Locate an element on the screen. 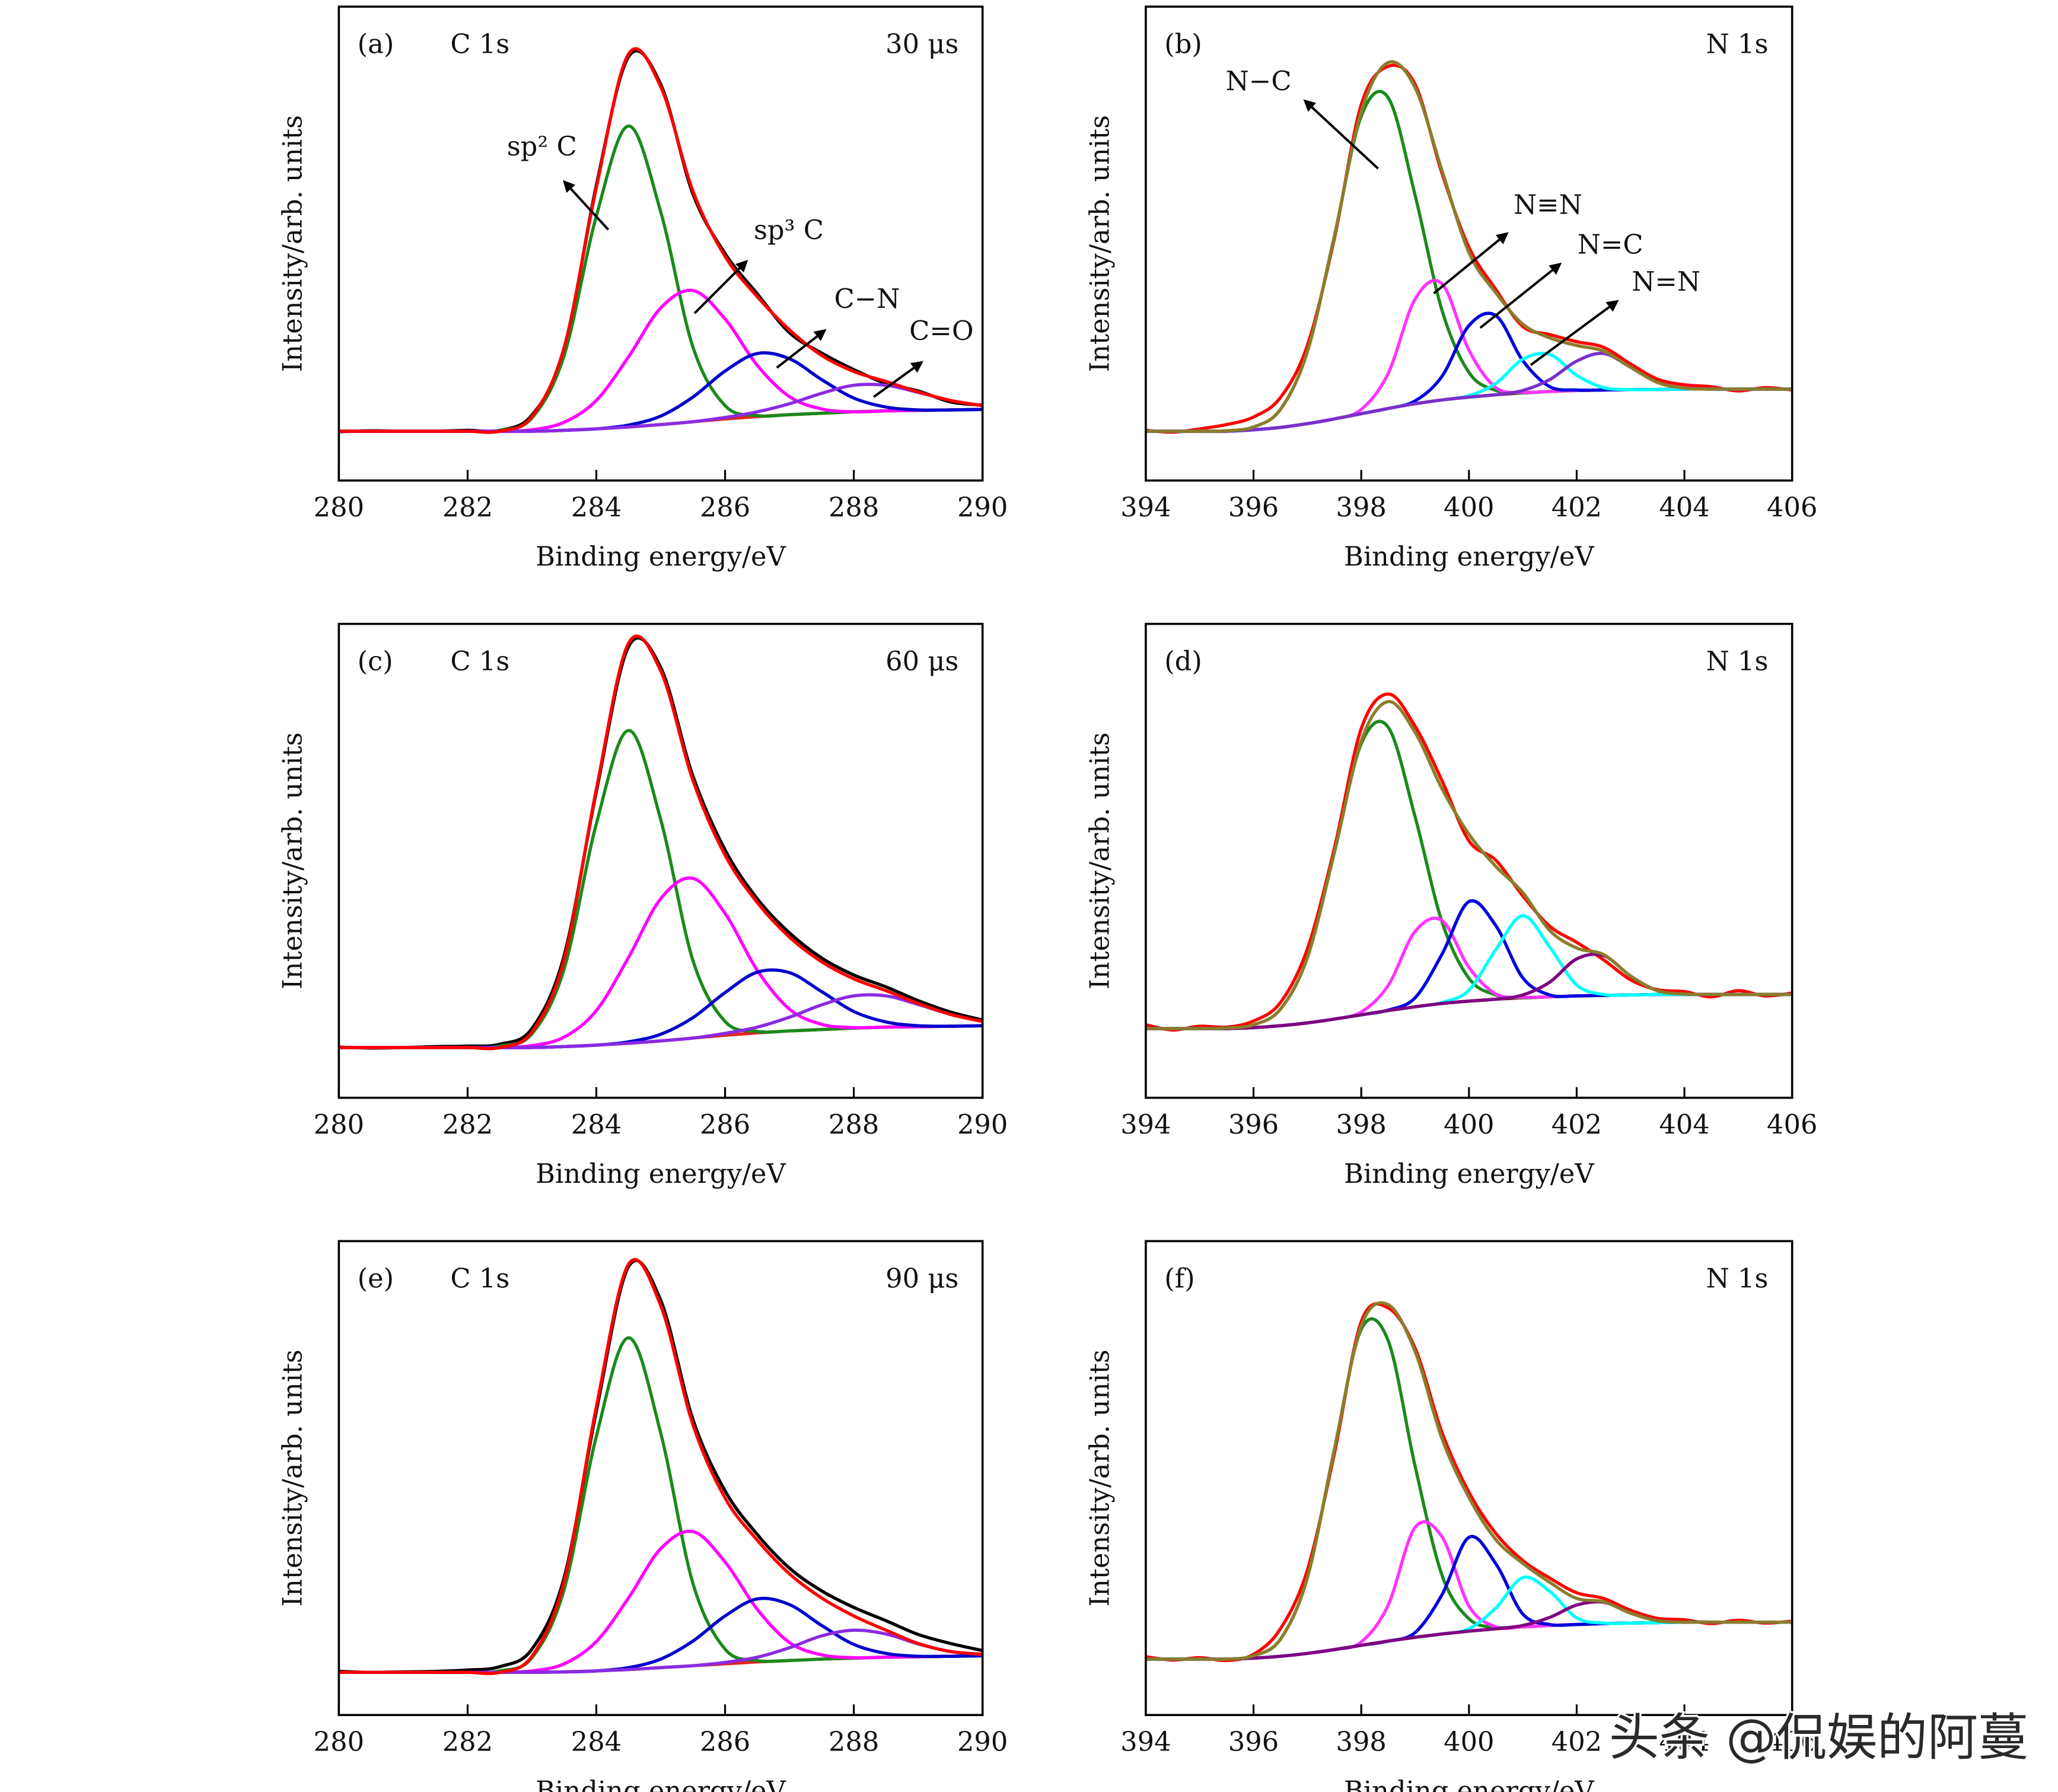  pulse-duration: 30 μs is located at coordinates (921, 44).